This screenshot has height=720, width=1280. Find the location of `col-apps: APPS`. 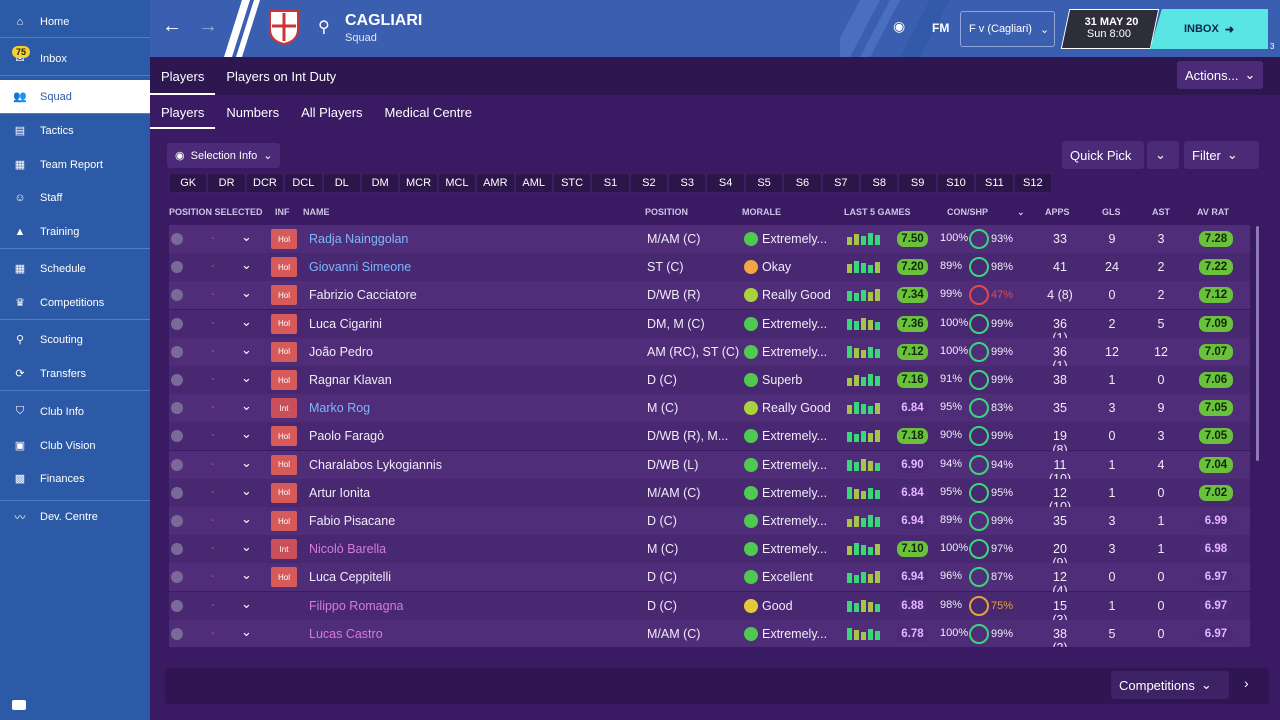

col-apps: APPS is located at coordinates (1057, 212).